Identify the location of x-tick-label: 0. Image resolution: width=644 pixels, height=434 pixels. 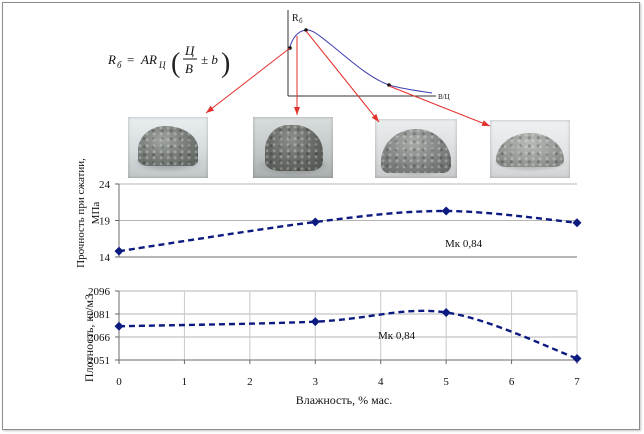
(119, 382).